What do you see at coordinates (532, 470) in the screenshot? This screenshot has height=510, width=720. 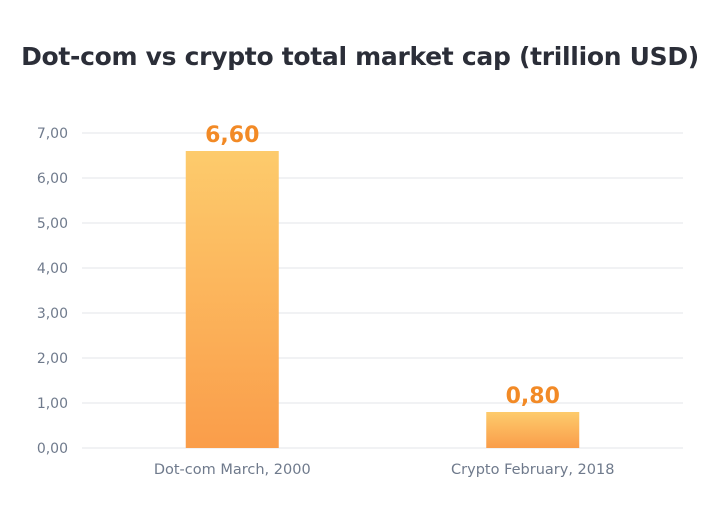 I see `x-category-label: Crypto February, 2018` at bounding box center [532, 470].